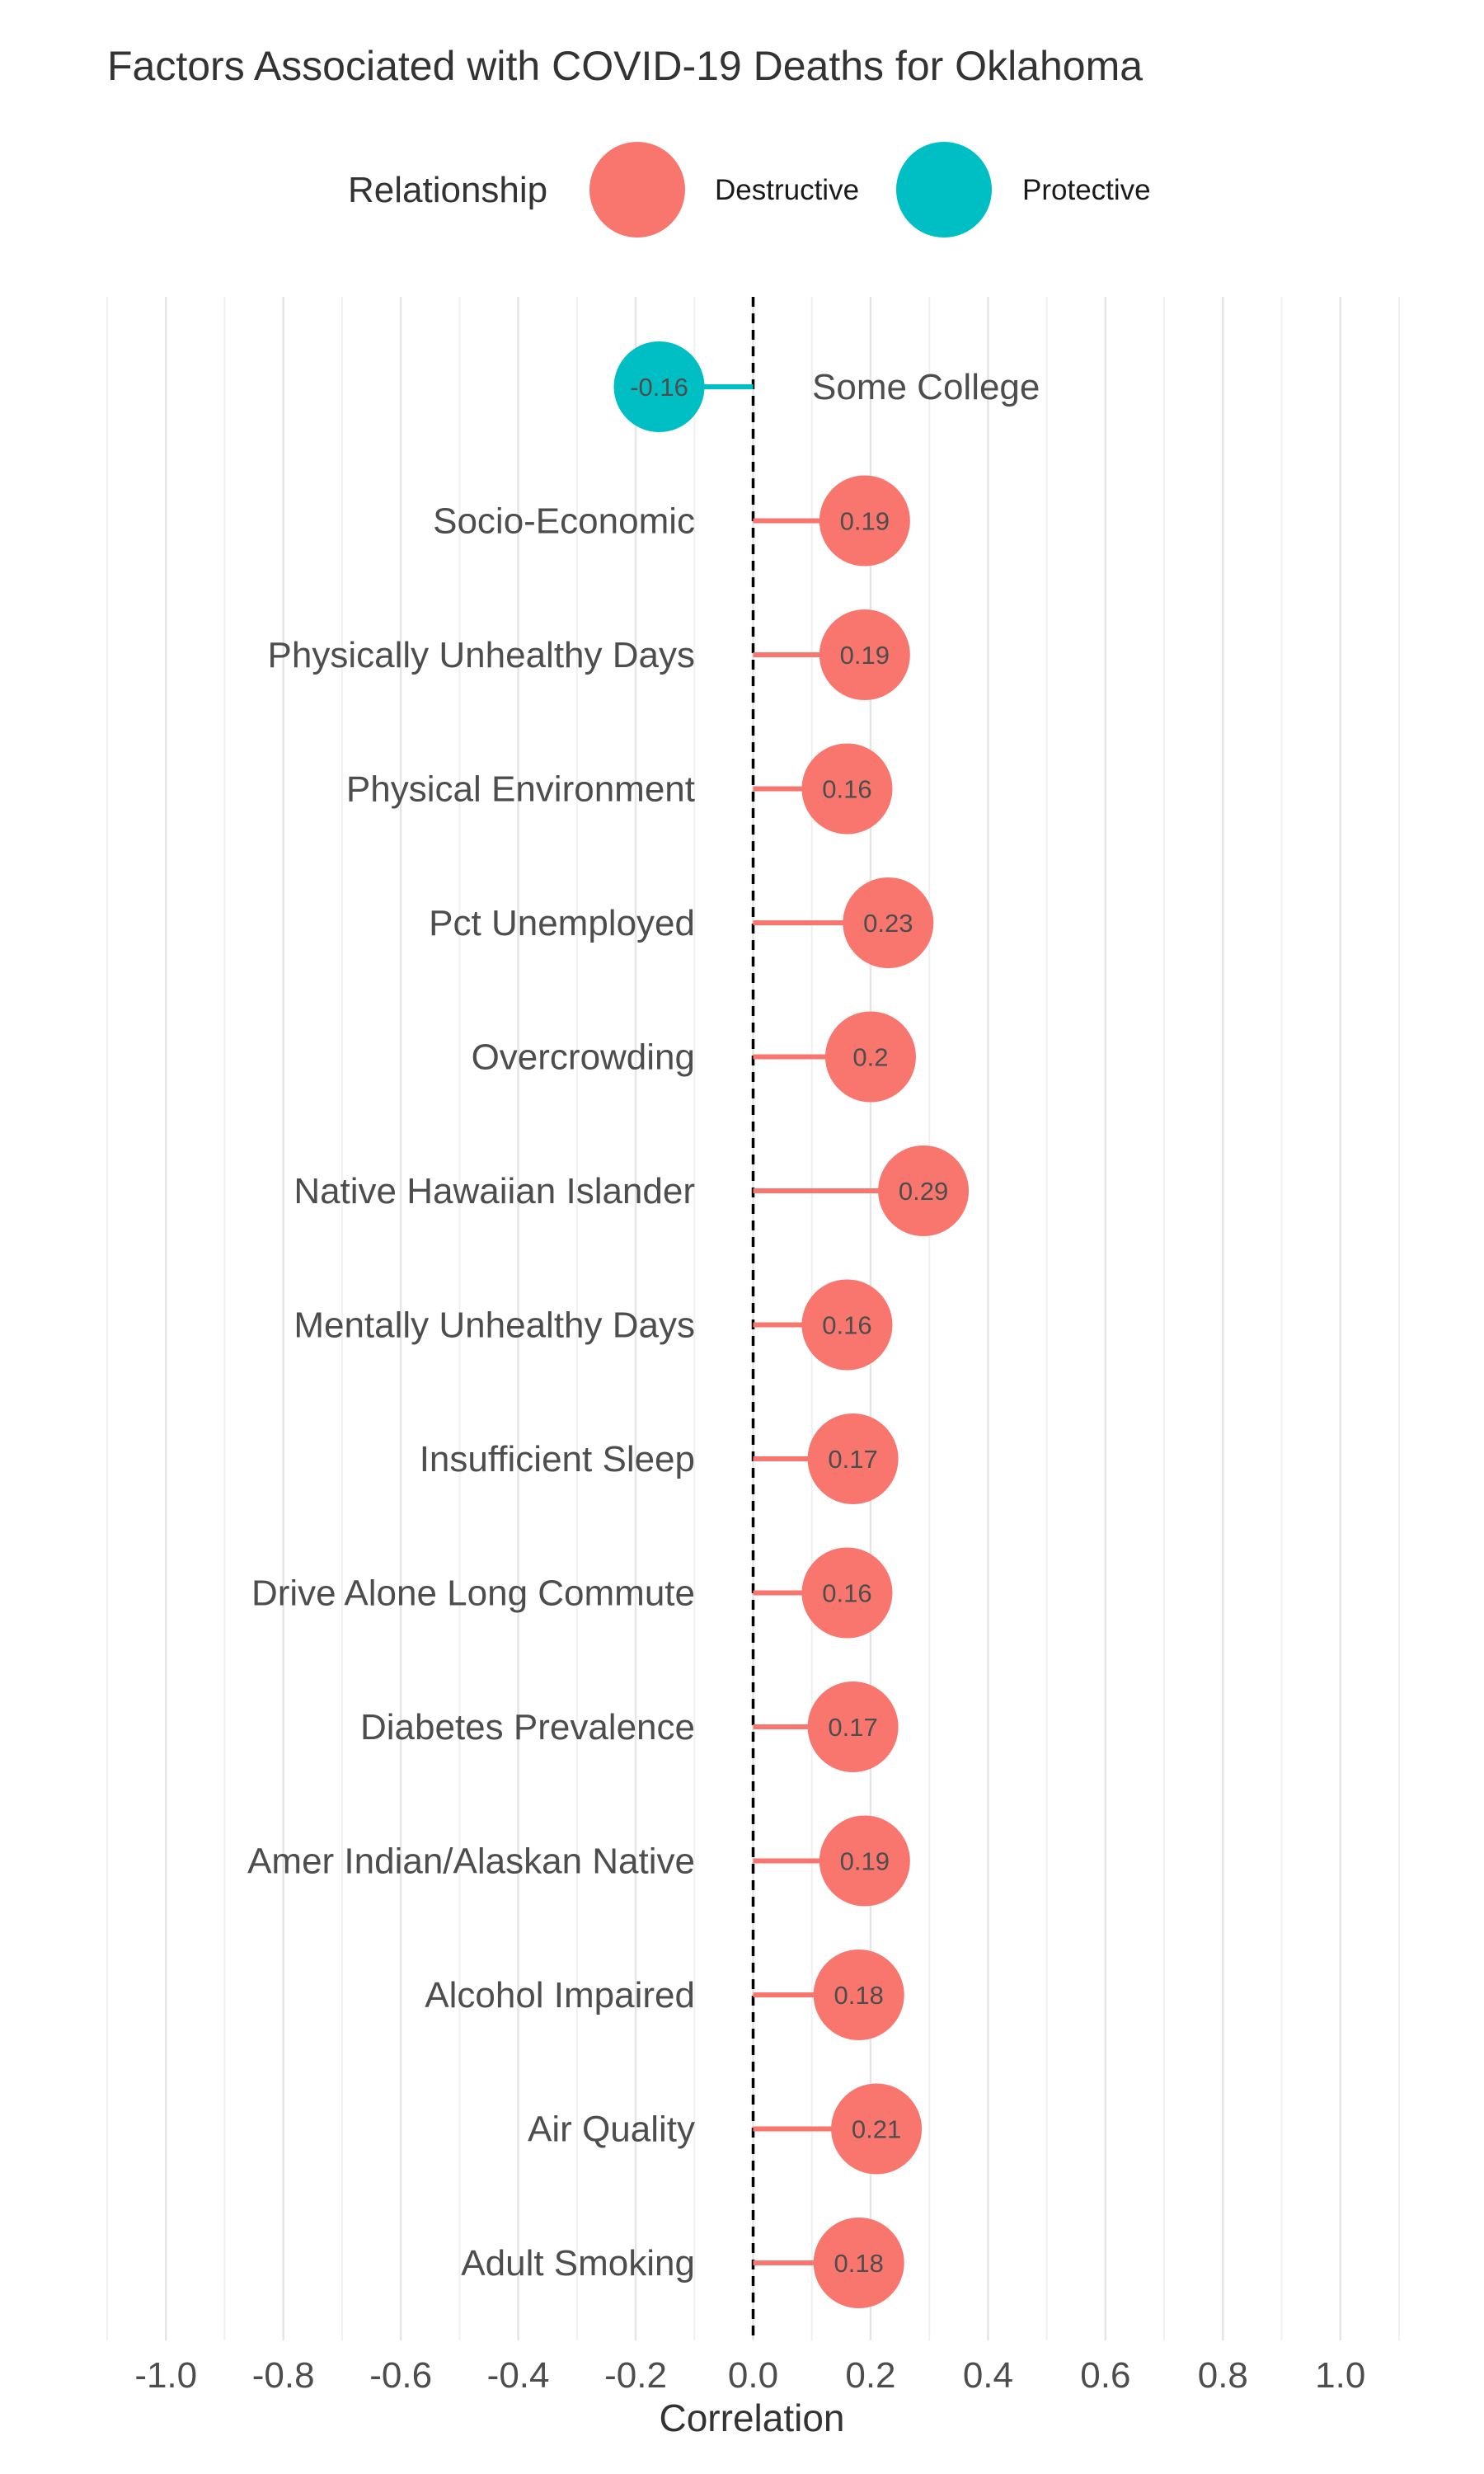 This screenshot has width=1484, height=2474. I want to click on x-tick-label: -0.4, so click(518, 2375).